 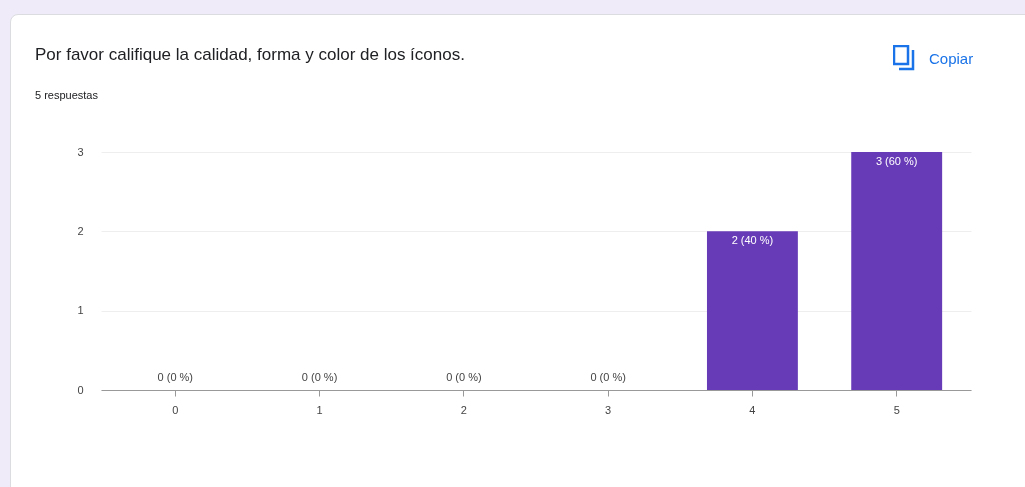 I want to click on y-tick-label: 2, so click(x=80, y=230).